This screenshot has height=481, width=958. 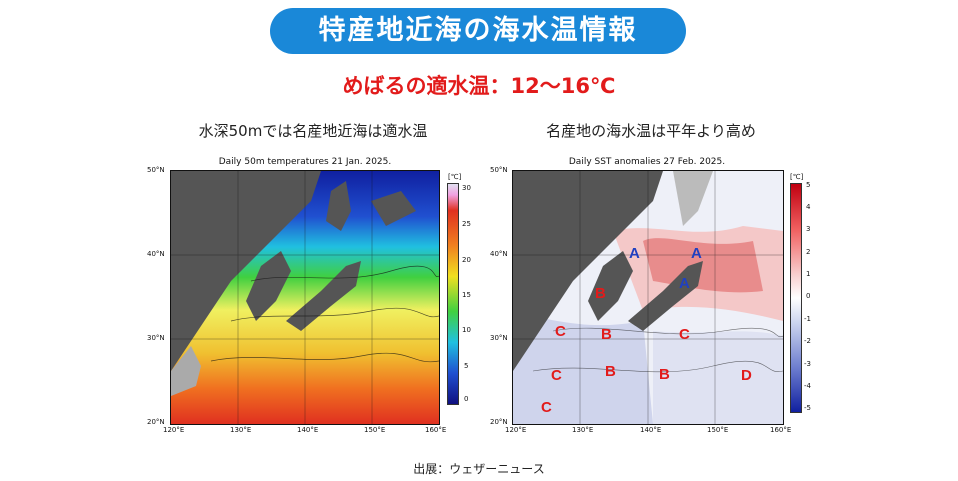 What do you see at coordinates (807, 341) in the screenshot?
I see `anomaly-tick: -2` at bounding box center [807, 341].